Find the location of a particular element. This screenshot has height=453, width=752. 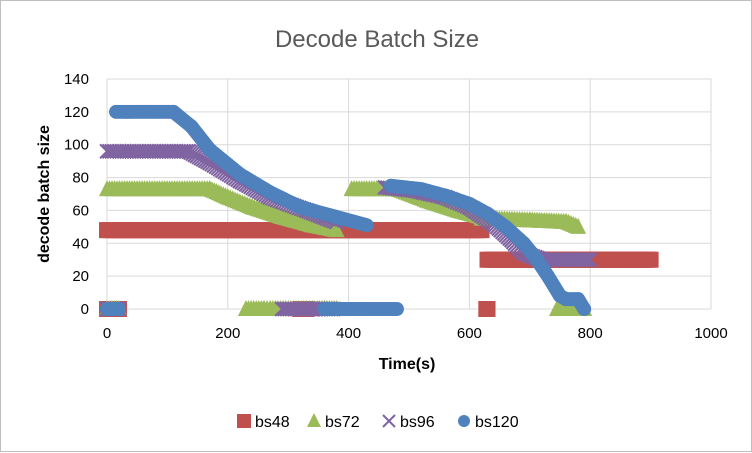

legend-label-bs120: bs120 is located at coordinates (497, 422).